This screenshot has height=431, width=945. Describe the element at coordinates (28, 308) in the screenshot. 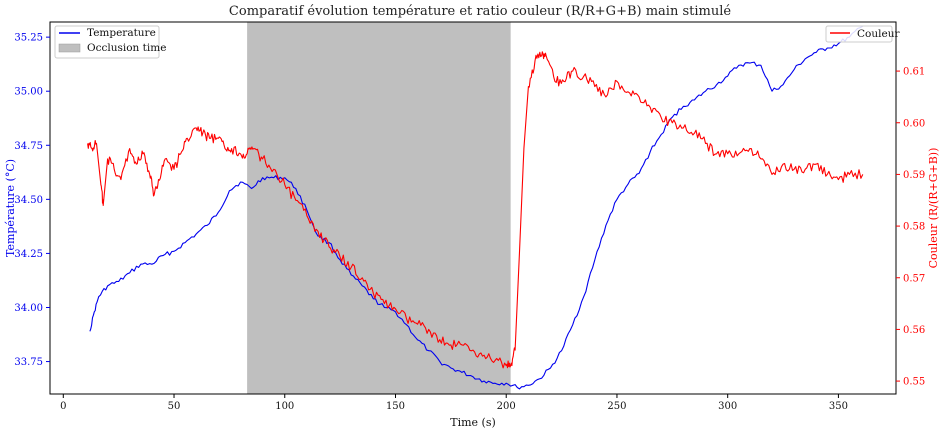

I see `y-left-tick-label: 34.00` at that location.